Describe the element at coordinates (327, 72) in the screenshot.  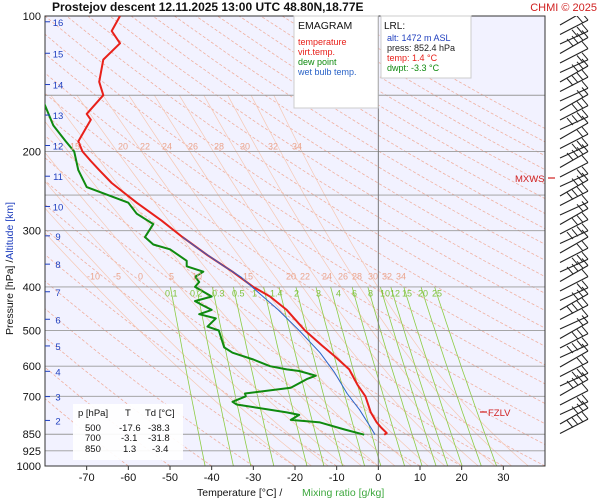
I see `legend-wet-bulb: wet bulb temp.` at that location.